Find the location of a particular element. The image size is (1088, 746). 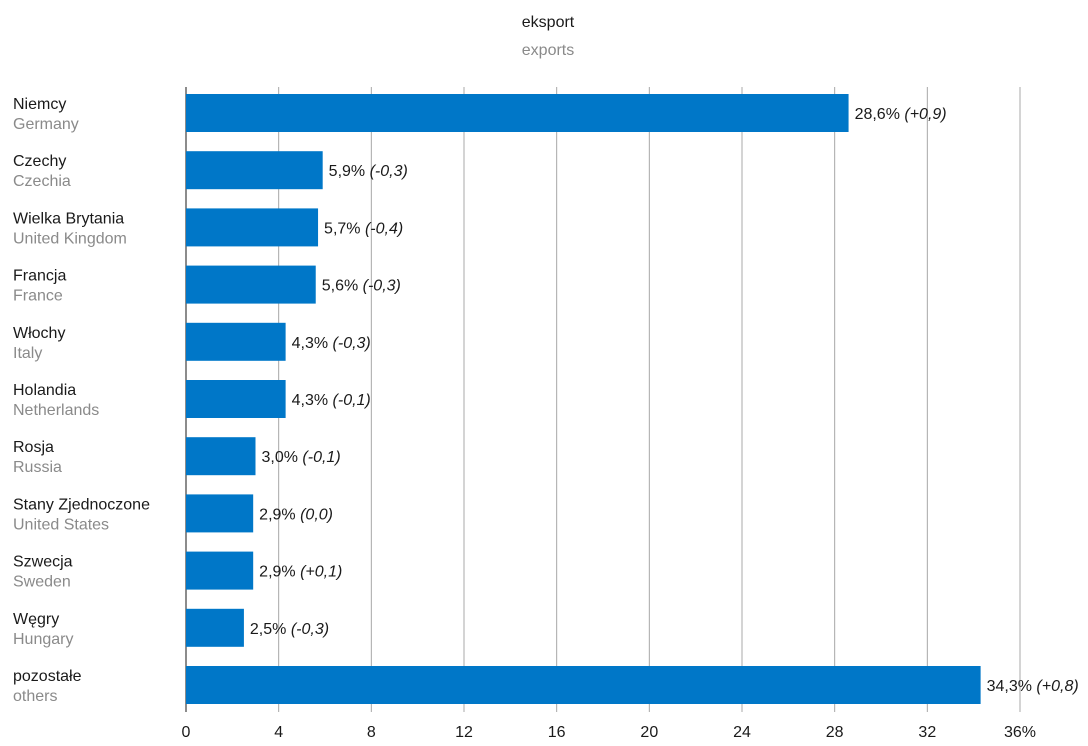

category-label-en: Italy is located at coordinates (27, 353).